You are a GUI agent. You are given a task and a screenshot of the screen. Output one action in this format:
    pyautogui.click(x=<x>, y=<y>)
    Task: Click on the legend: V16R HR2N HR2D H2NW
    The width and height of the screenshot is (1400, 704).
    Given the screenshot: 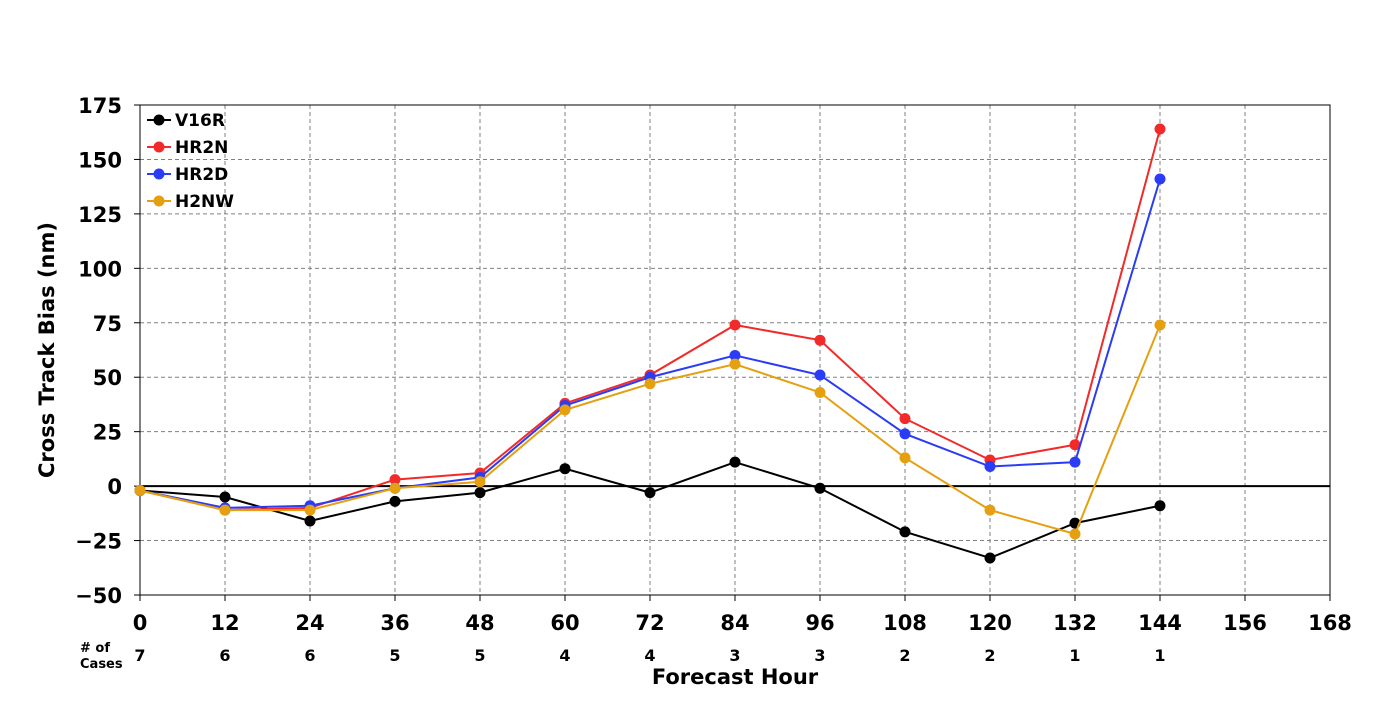 What is the action you would take?
    pyautogui.click(x=190, y=161)
    